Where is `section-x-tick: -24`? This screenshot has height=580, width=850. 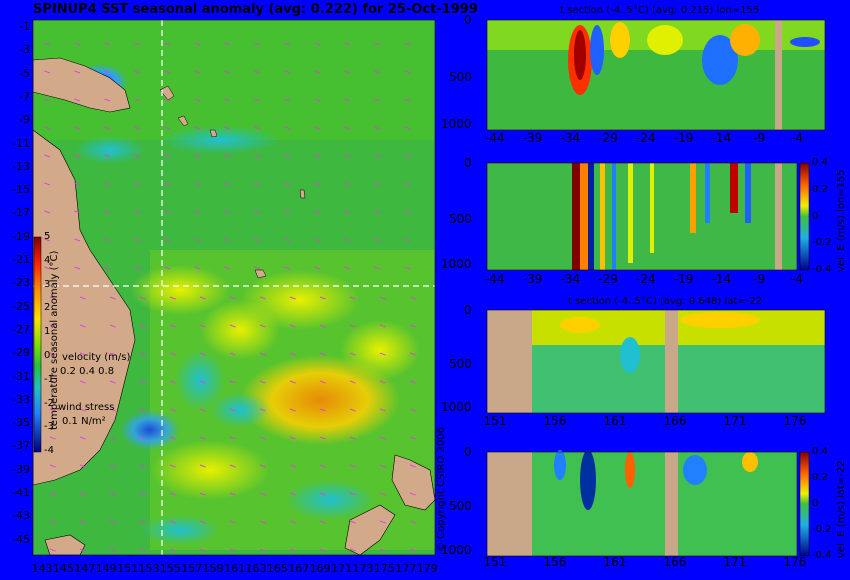
section-x-tick: -24 is located at coordinates (646, 279).